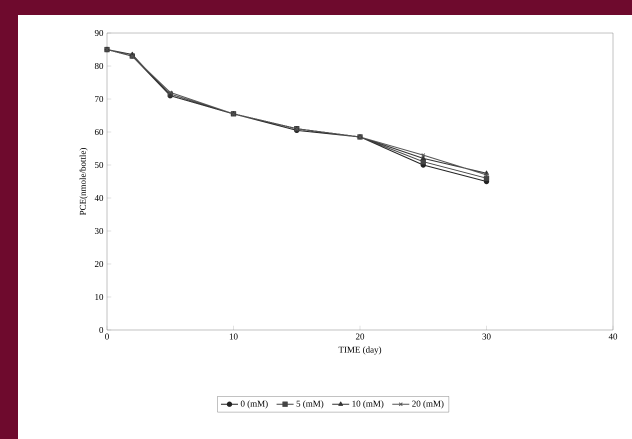 This screenshot has height=439, width=632. I want to click on y-tick-label: 10, so click(99, 297).